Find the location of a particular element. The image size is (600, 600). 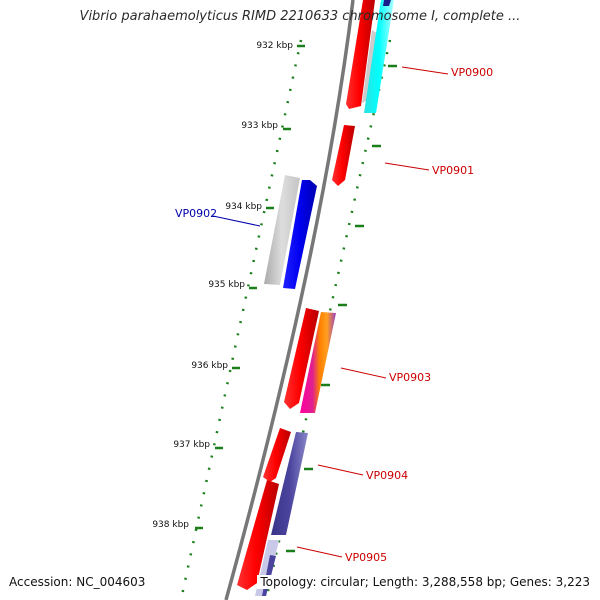

gene-label-vp0904: VP0904 is located at coordinates (387, 475).